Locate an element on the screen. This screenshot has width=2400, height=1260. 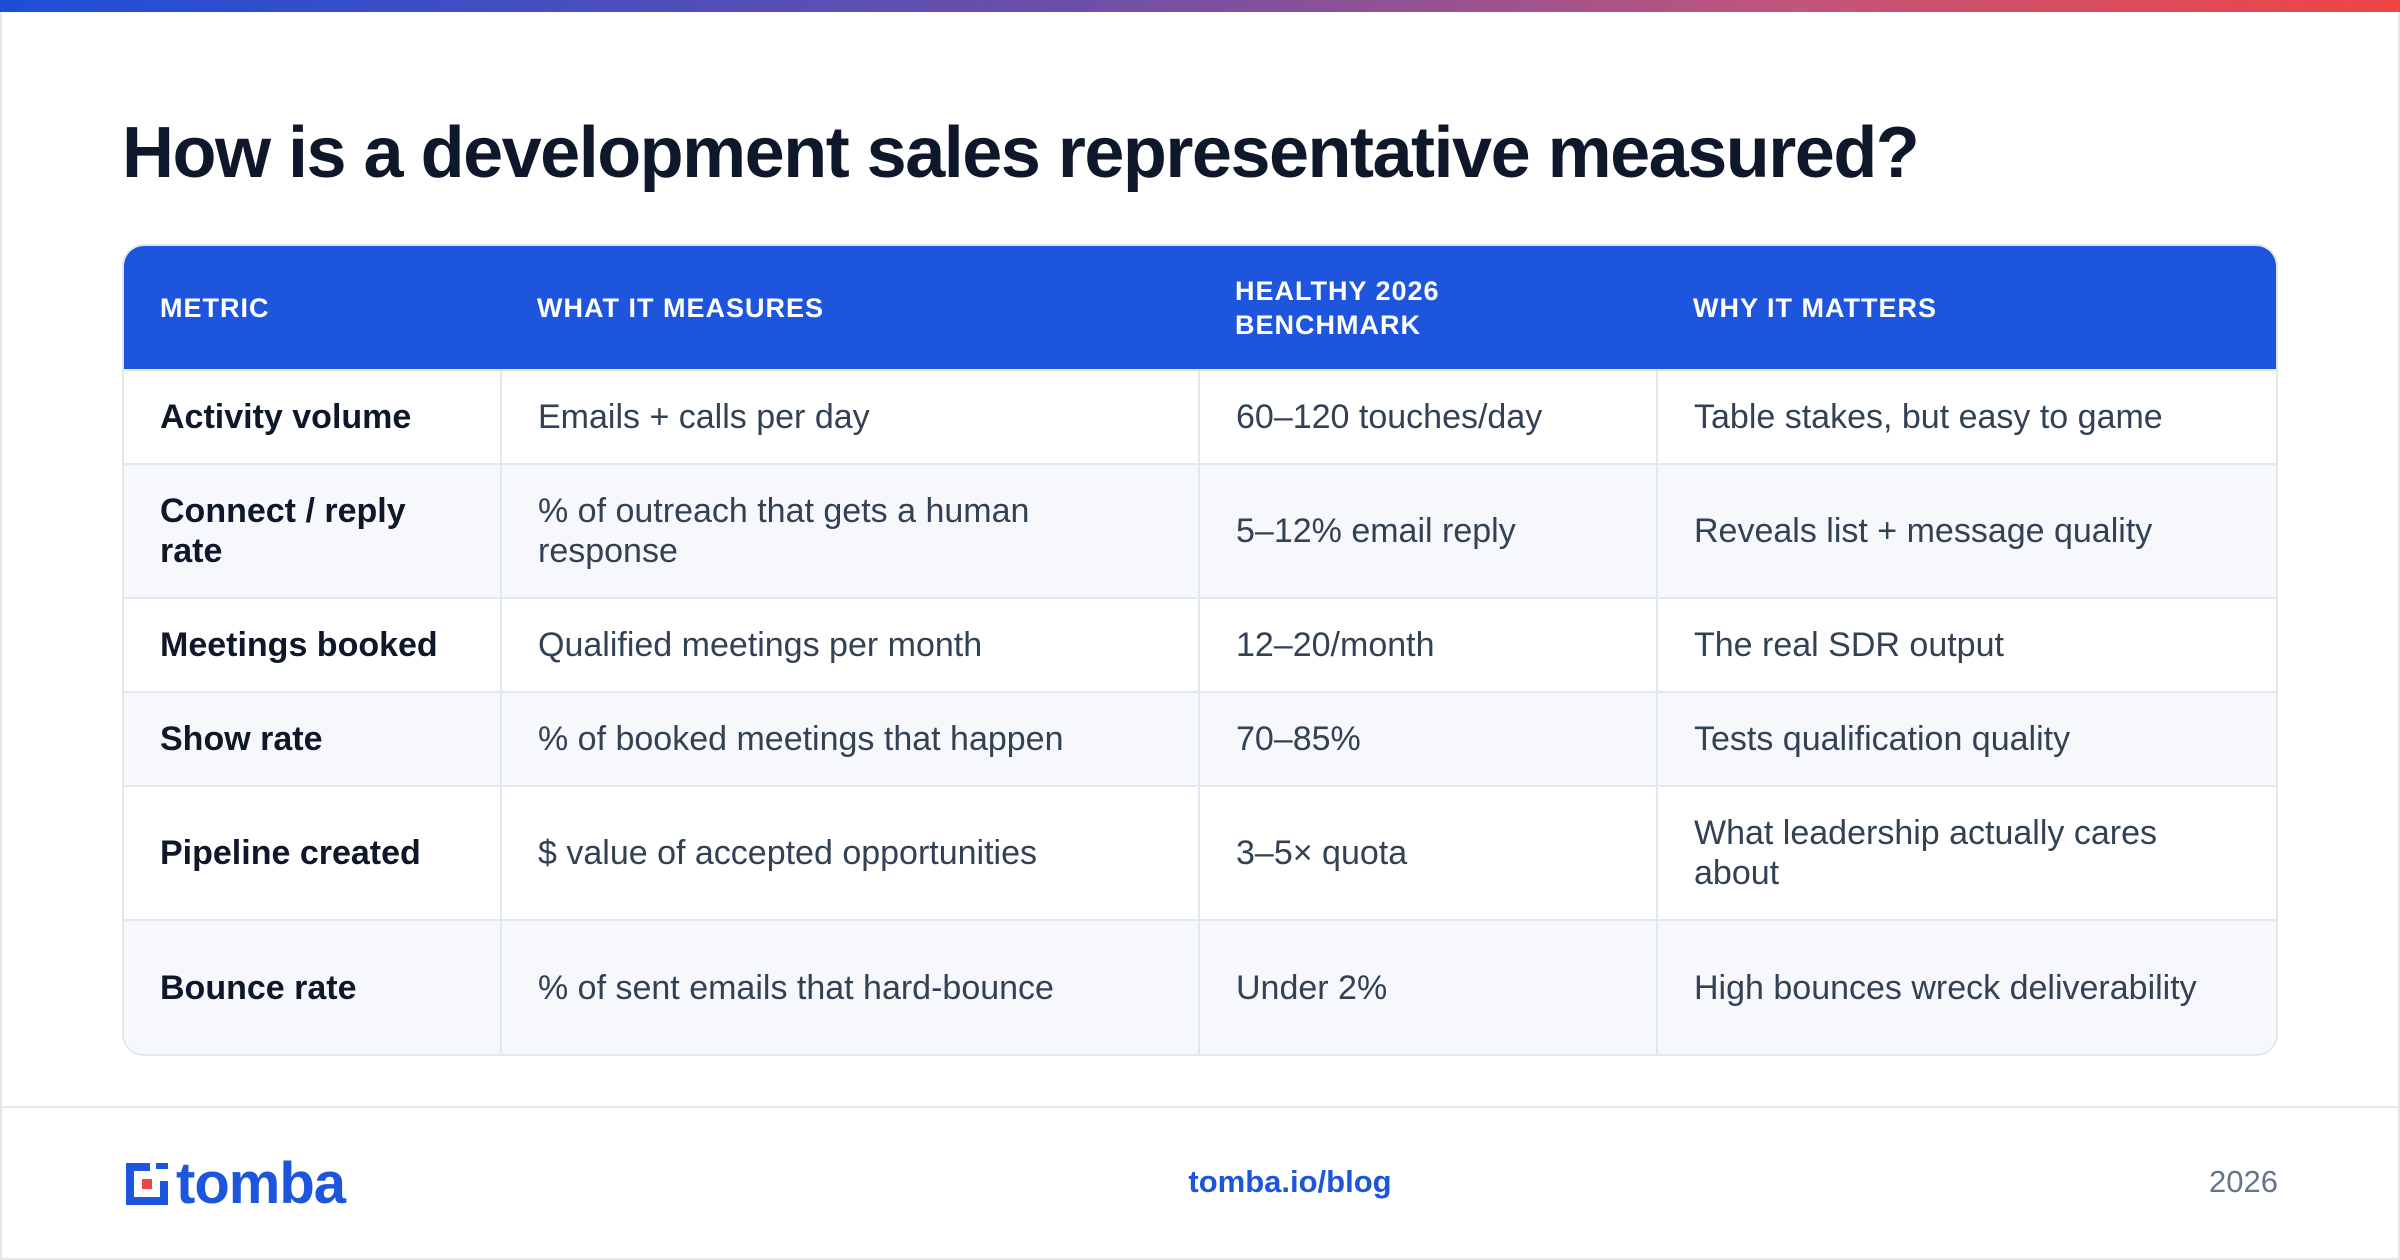
footer-year: 2026 is located at coordinates (2243, 1181).